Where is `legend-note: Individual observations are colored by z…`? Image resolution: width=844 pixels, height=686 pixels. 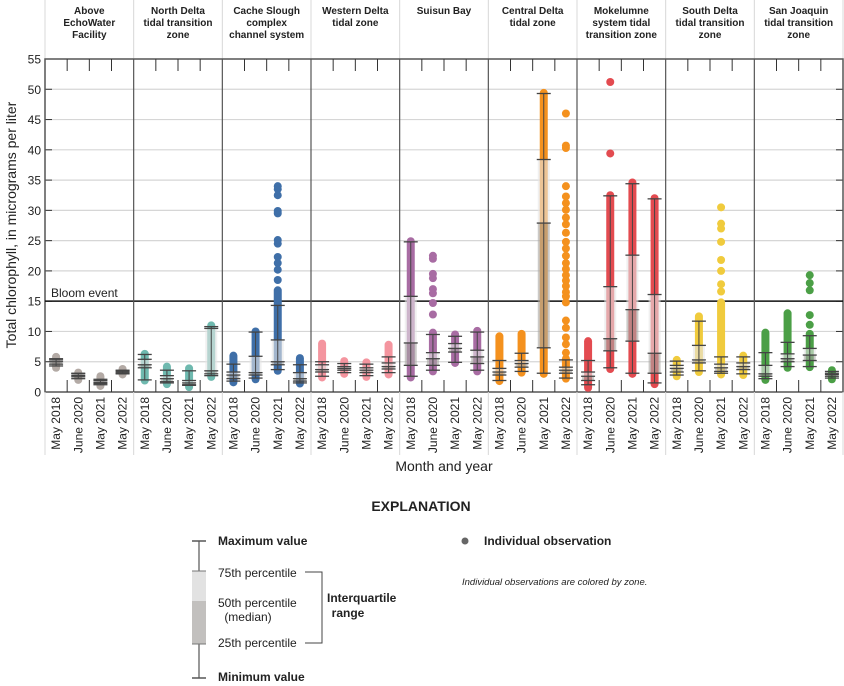 legend-note: Individual observations are colored by z… is located at coordinates (554, 582).